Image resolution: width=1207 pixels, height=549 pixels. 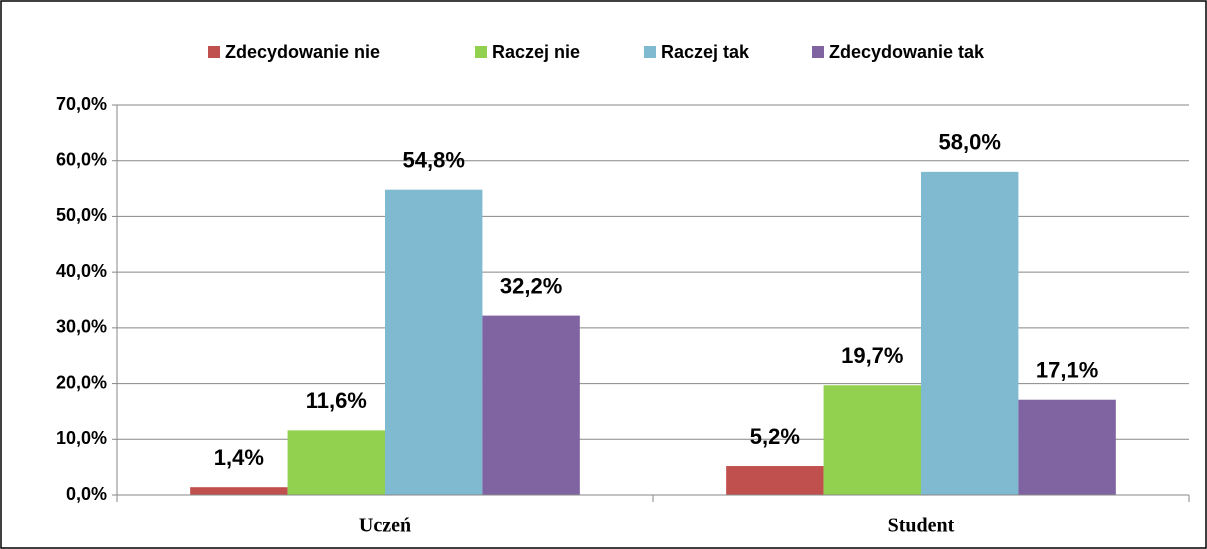 I want to click on value-label: 19,7%, so click(x=872, y=355).